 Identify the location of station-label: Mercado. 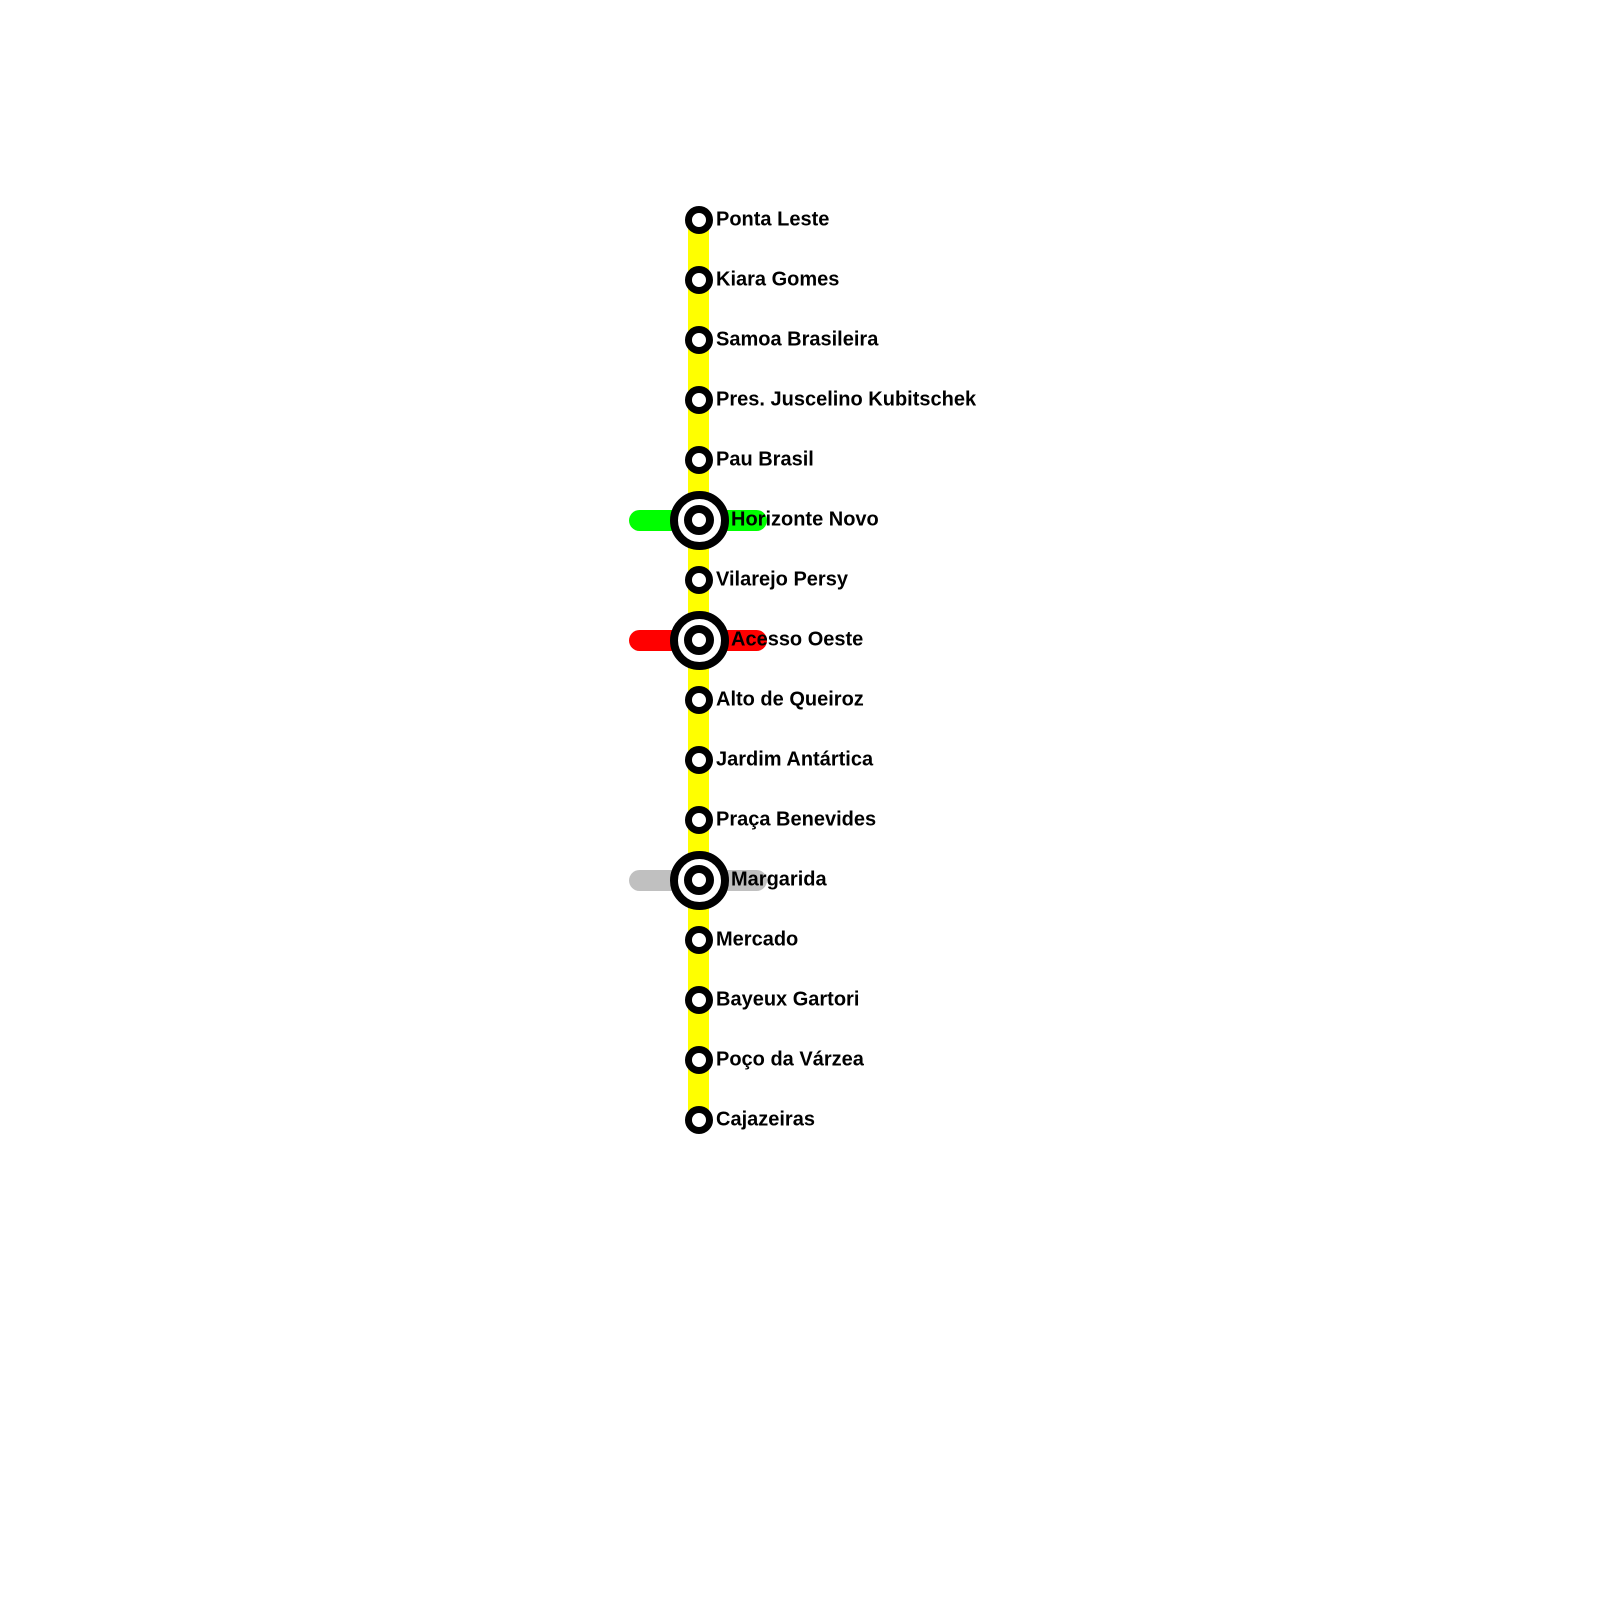
(757, 939).